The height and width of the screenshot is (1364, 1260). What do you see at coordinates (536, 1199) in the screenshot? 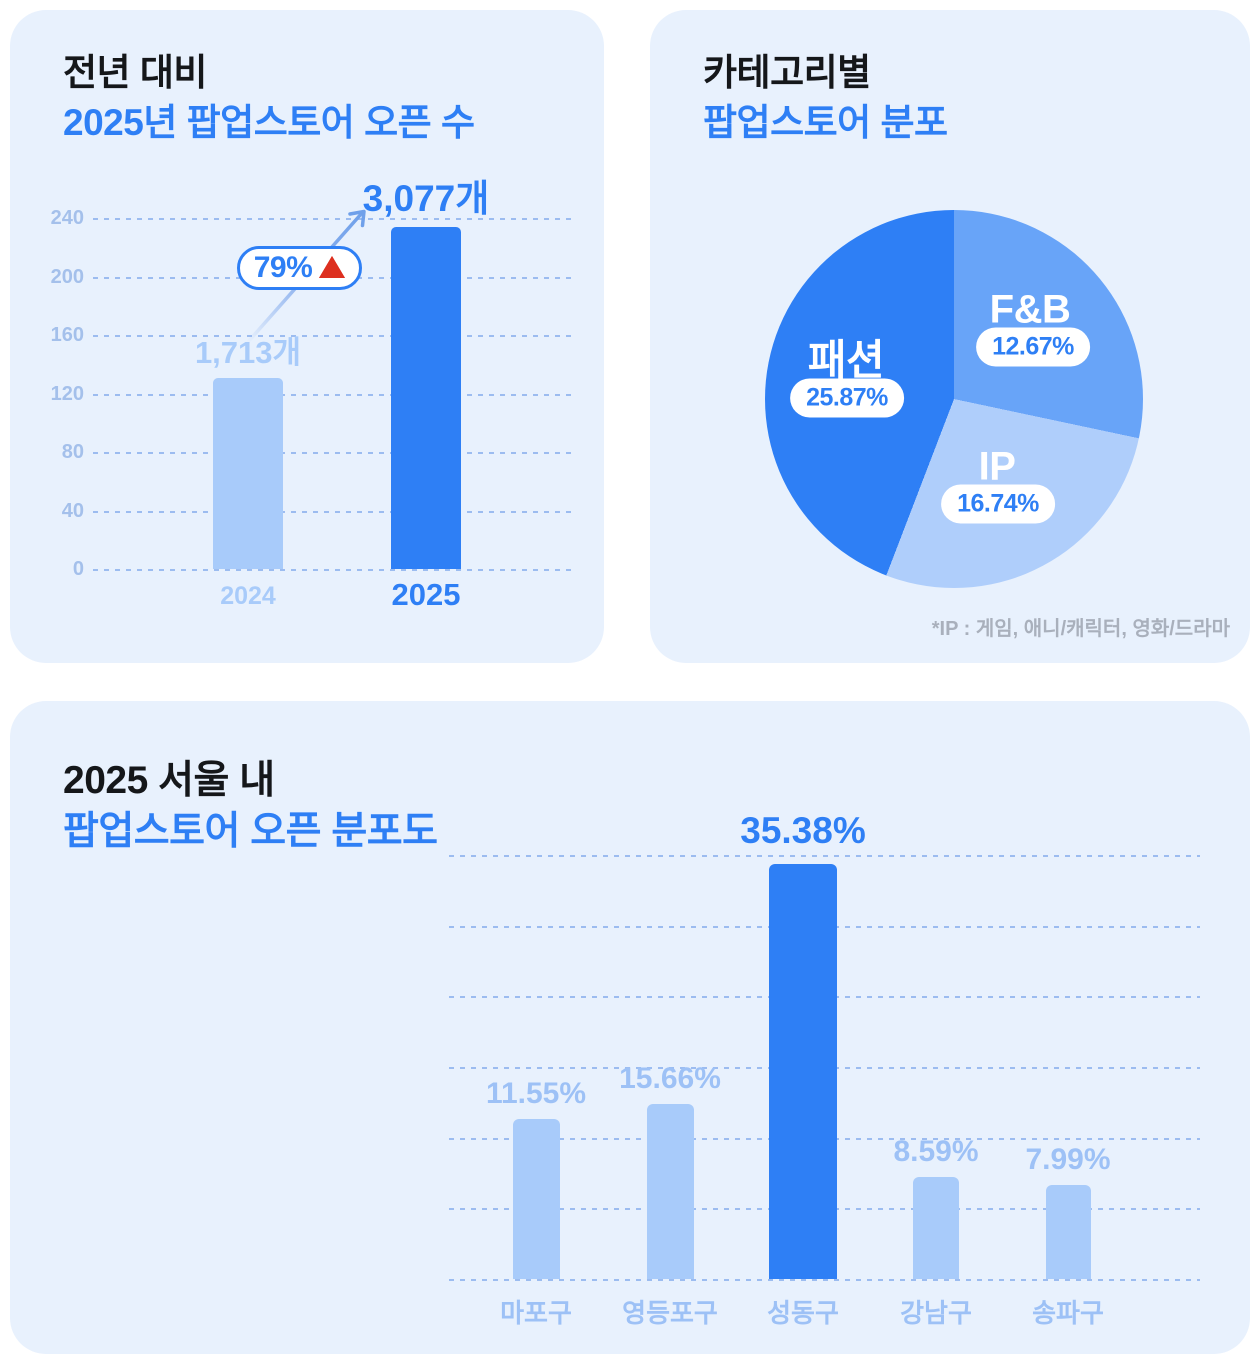
I see `bar-mapo` at bounding box center [536, 1199].